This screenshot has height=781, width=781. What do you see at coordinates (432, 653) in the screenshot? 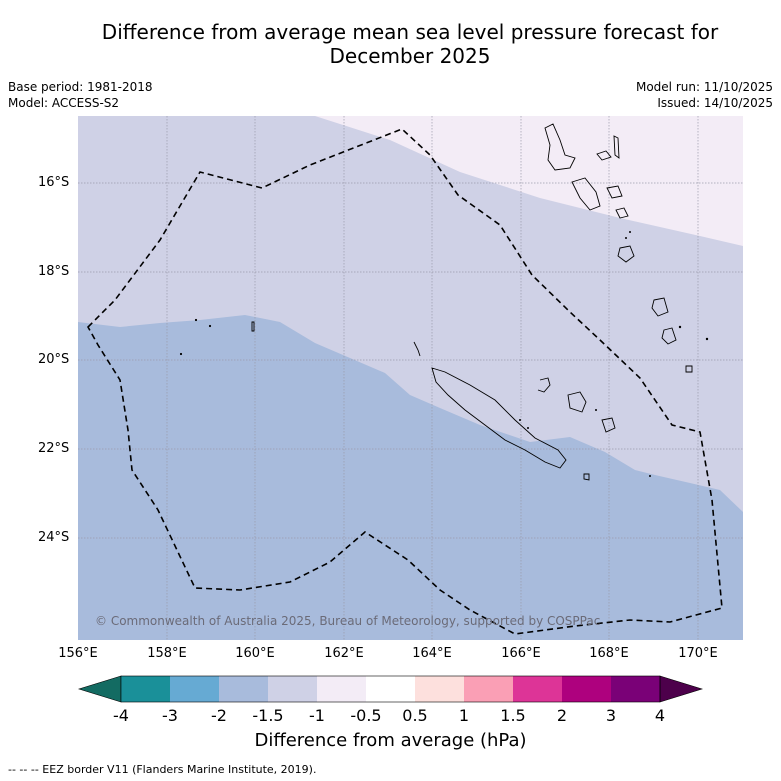
I see `lon-label-164e: 164°E` at bounding box center [432, 653].